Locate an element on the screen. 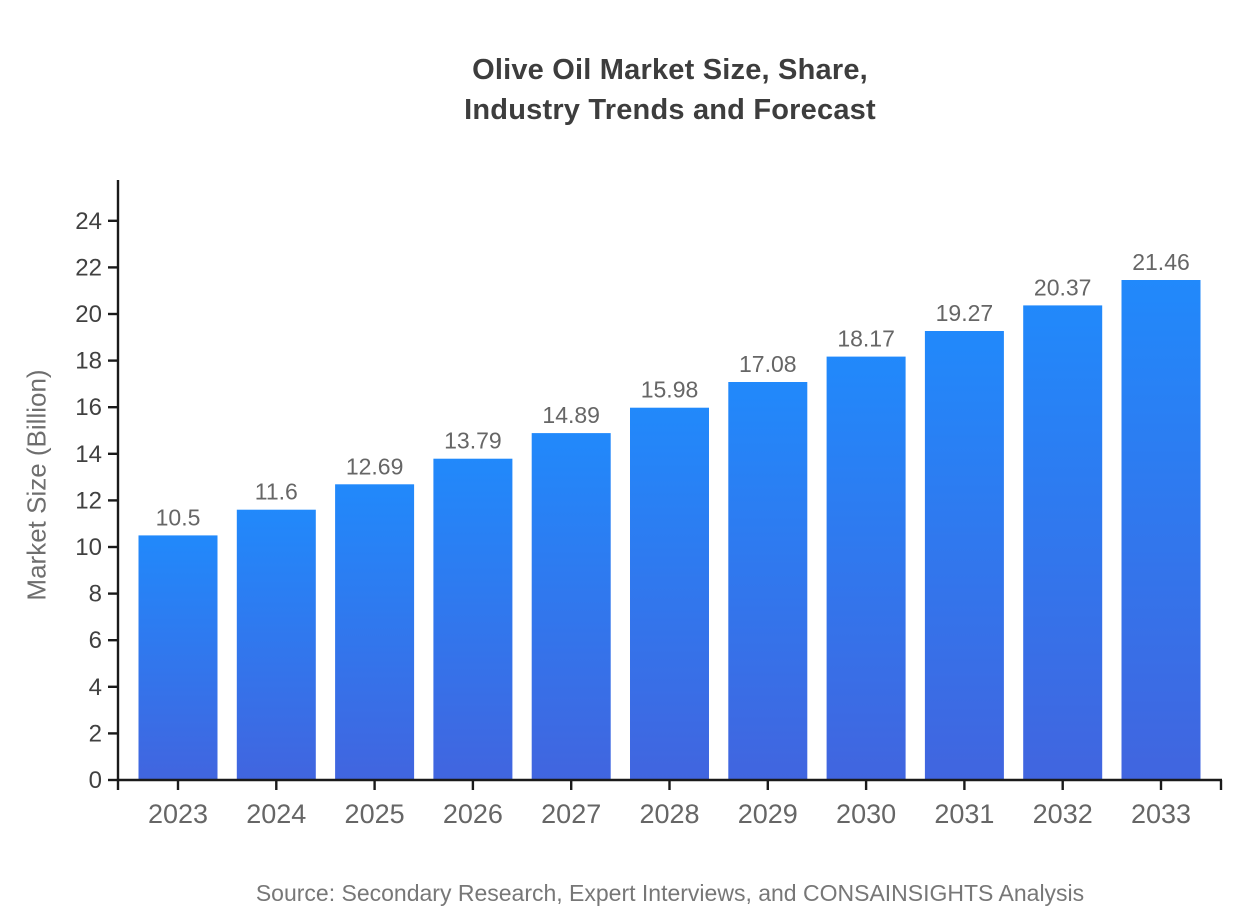 The width and height of the screenshot is (1260, 920). x-tick-label: 2024 is located at coordinates (276, 814).